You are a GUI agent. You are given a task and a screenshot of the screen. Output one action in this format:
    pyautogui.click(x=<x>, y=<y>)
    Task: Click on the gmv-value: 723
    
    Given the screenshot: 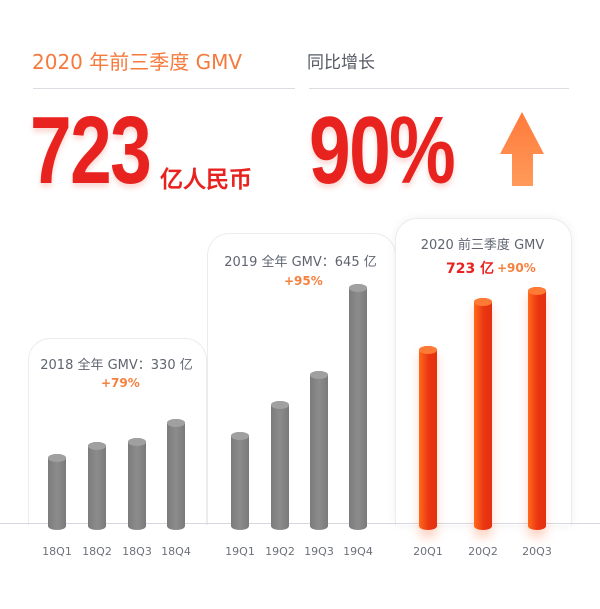 What is the action you would take?
    pyautogui.click(x=91, y=150)
    